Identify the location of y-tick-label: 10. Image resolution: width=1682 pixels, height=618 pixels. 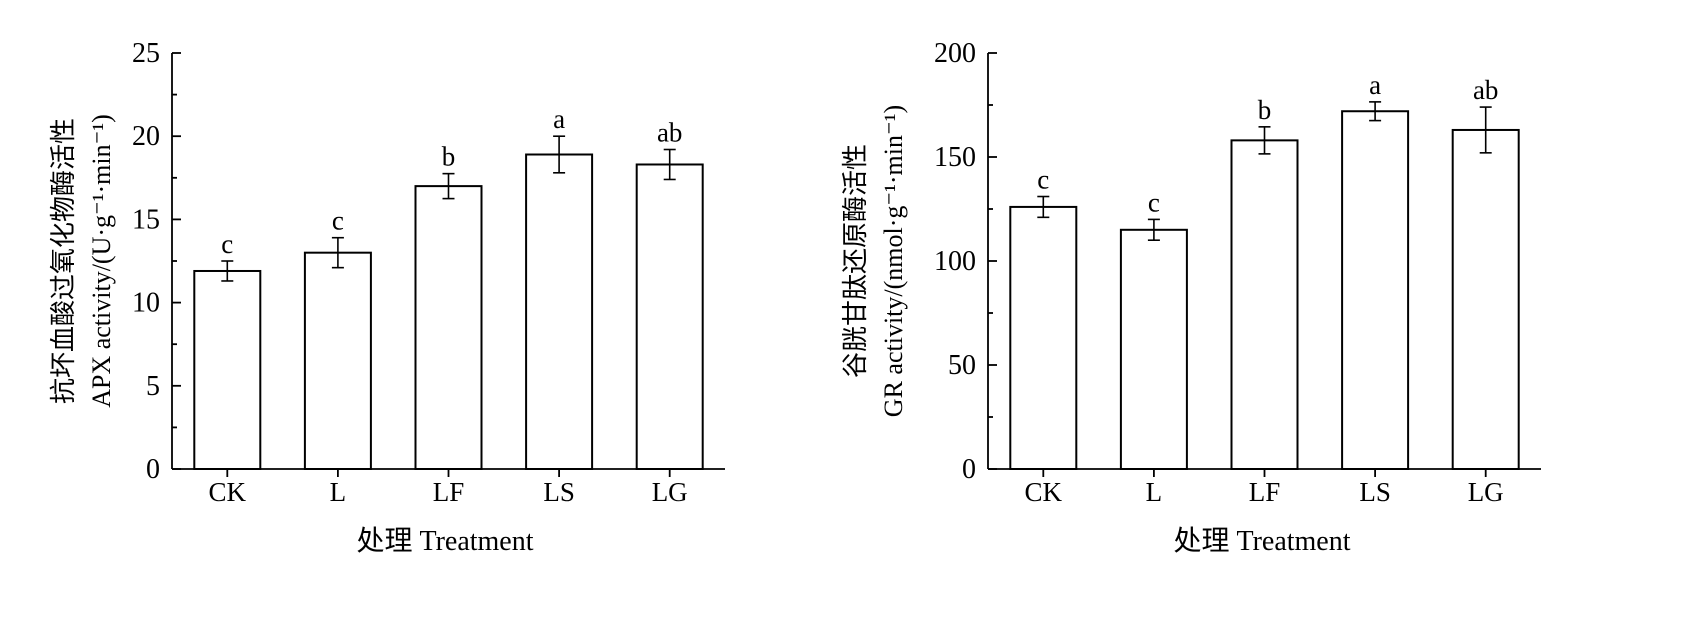
(146, 303).